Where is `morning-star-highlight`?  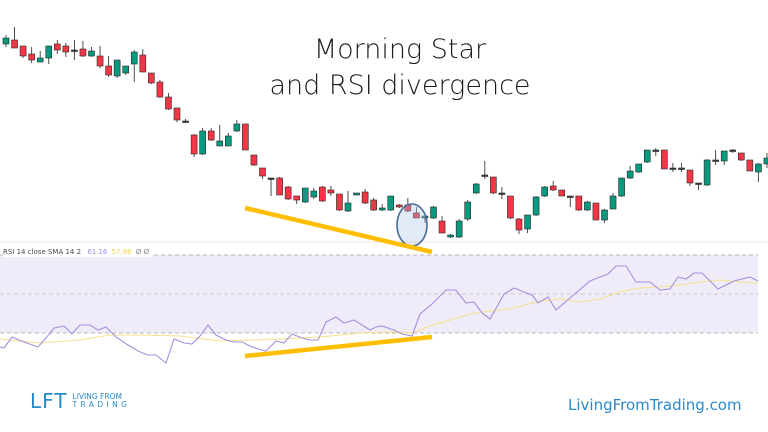
morning-star-highlight is located at coordinates (412, 225).